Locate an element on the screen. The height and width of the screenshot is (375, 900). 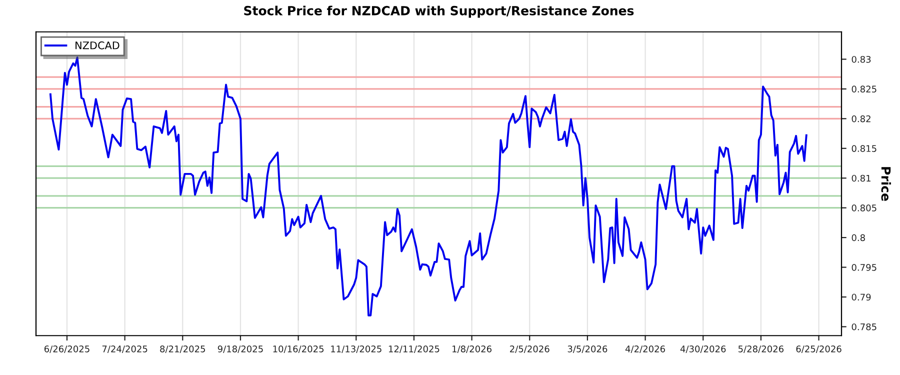
x-tick-label: 2/5/2026 is located at coordinates (530, 350).